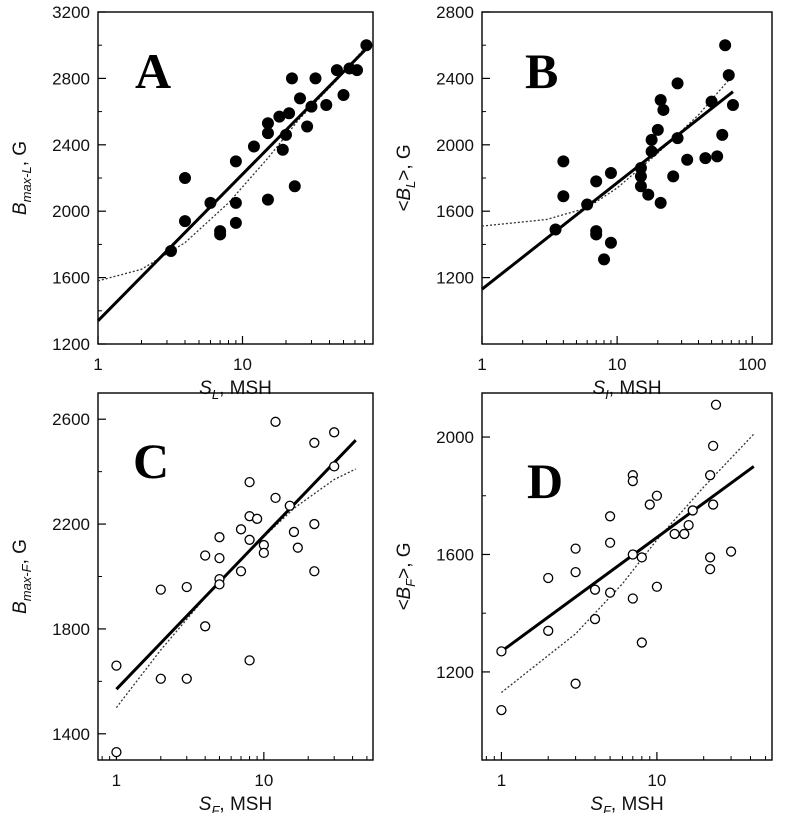 The height and width of the screenshot is (813, 788). I want to click on y-axis-label: Bmax-F, G, so click(22, 576).